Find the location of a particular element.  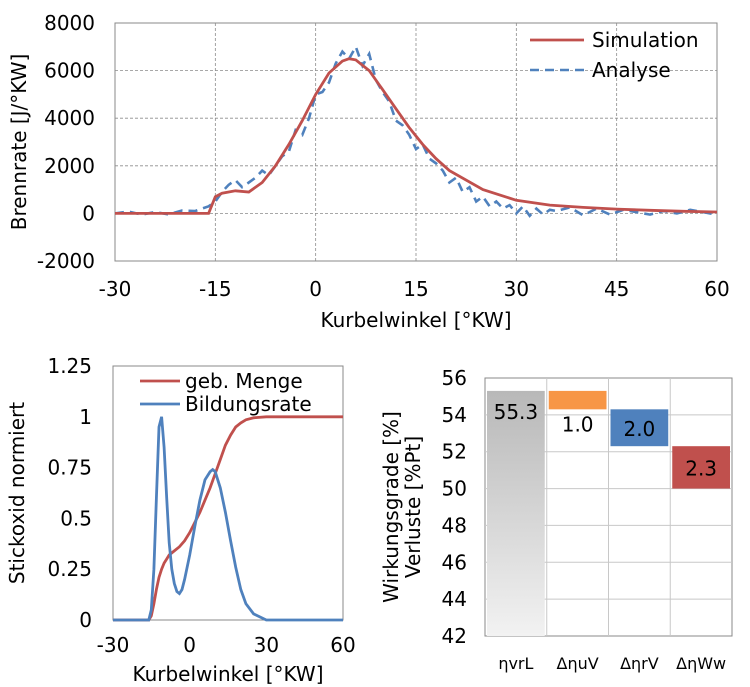

data-label: 55.3 is located at coordinates (516, 412).